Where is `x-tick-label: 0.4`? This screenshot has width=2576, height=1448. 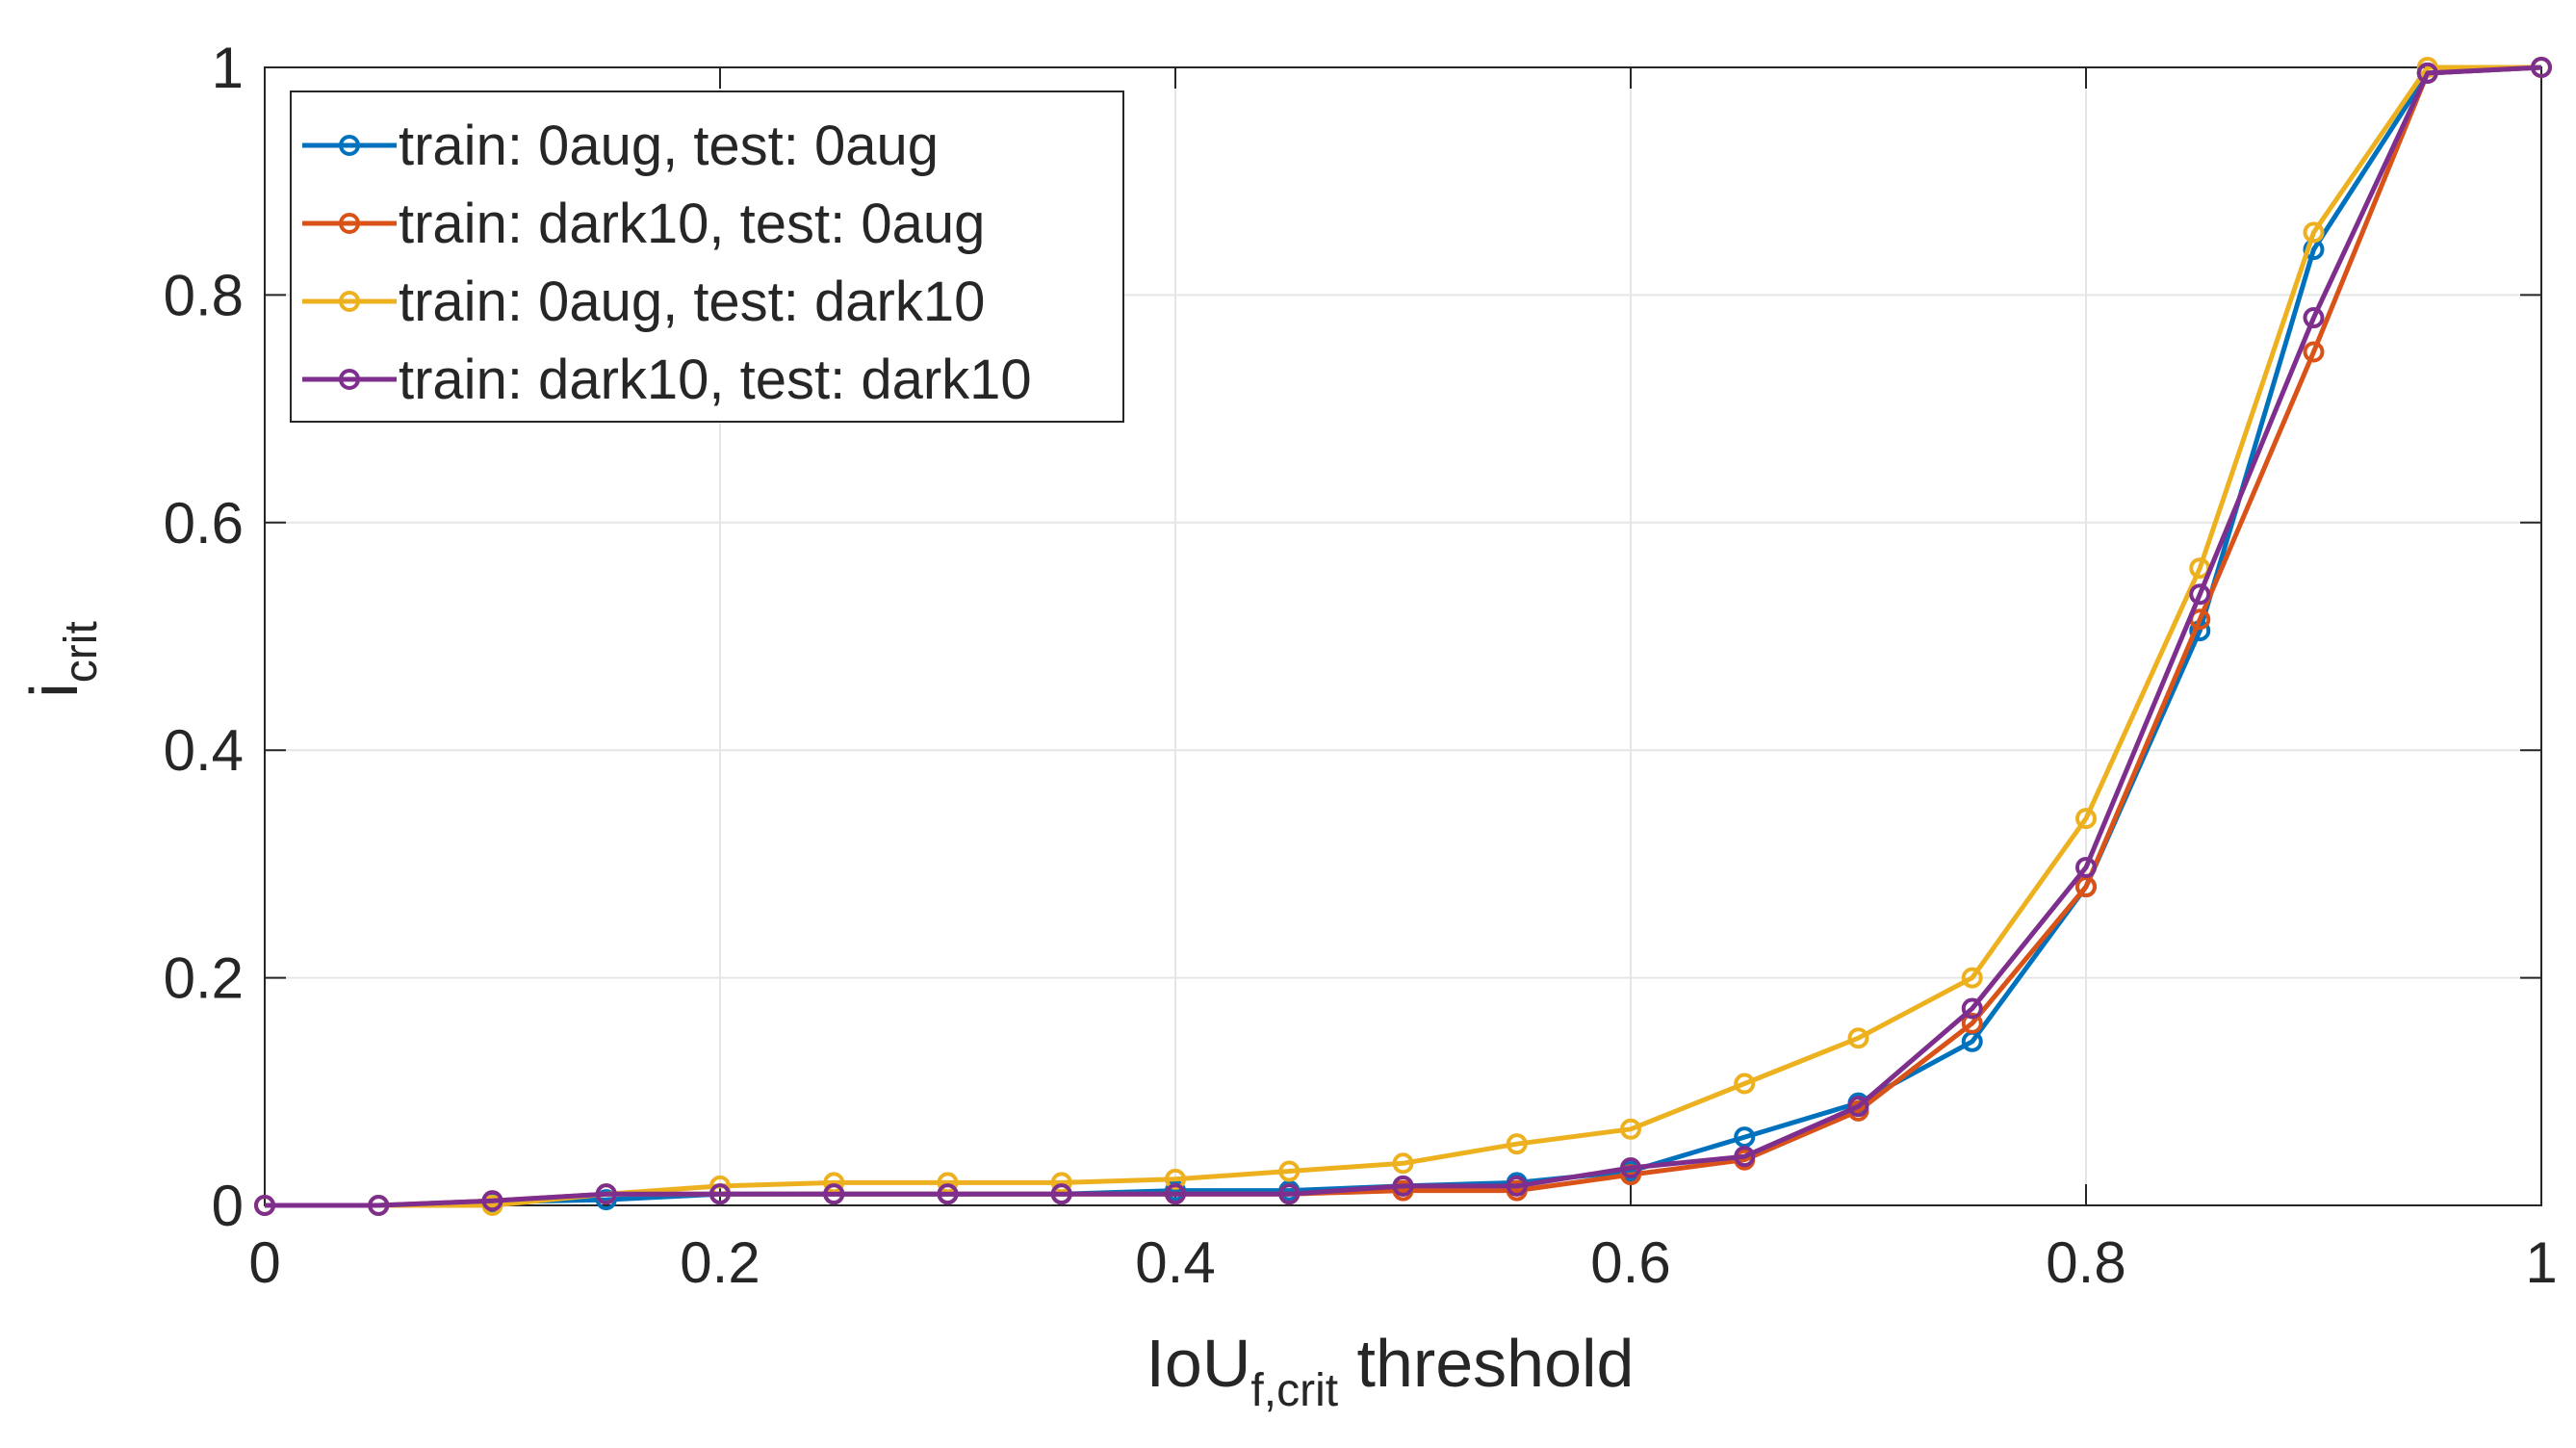 x-tick-label: 0.4 is located at coordinates (1175, 1262).